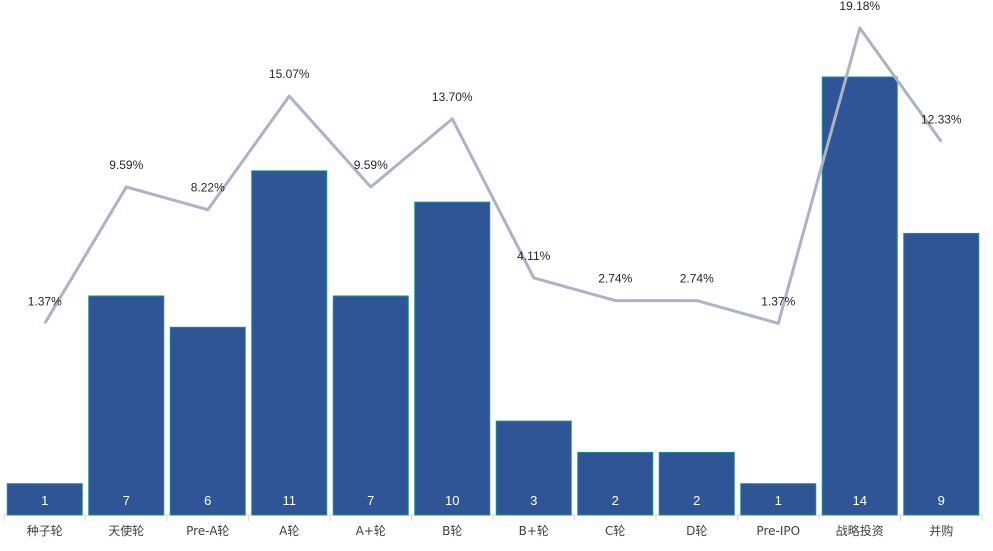  I want to click on bar-value-label: 9, so click(941, 500).